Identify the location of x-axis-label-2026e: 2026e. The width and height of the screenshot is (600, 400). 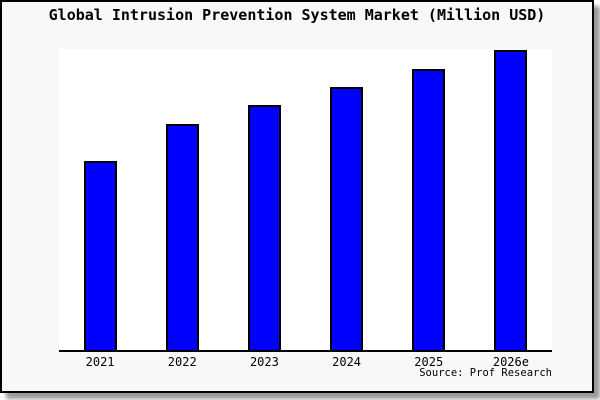
(510, 362).